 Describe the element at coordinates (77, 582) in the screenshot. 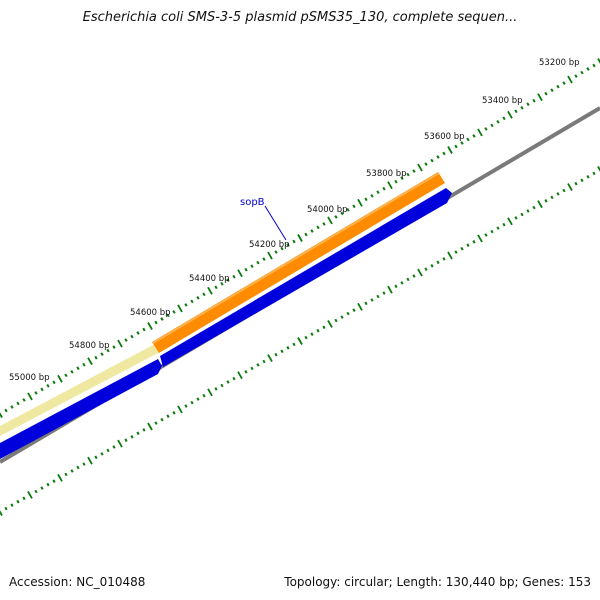

I see `accession-text: Accession: NC_010488` at that location.